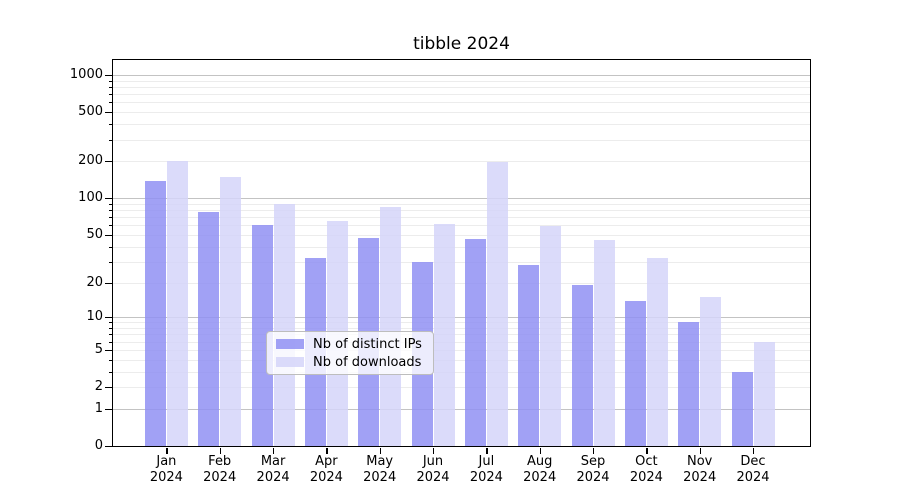 The width and height of the screenshot is (900, 500). I want to click on bar-distinct-ips-dec, so click(742, 408).